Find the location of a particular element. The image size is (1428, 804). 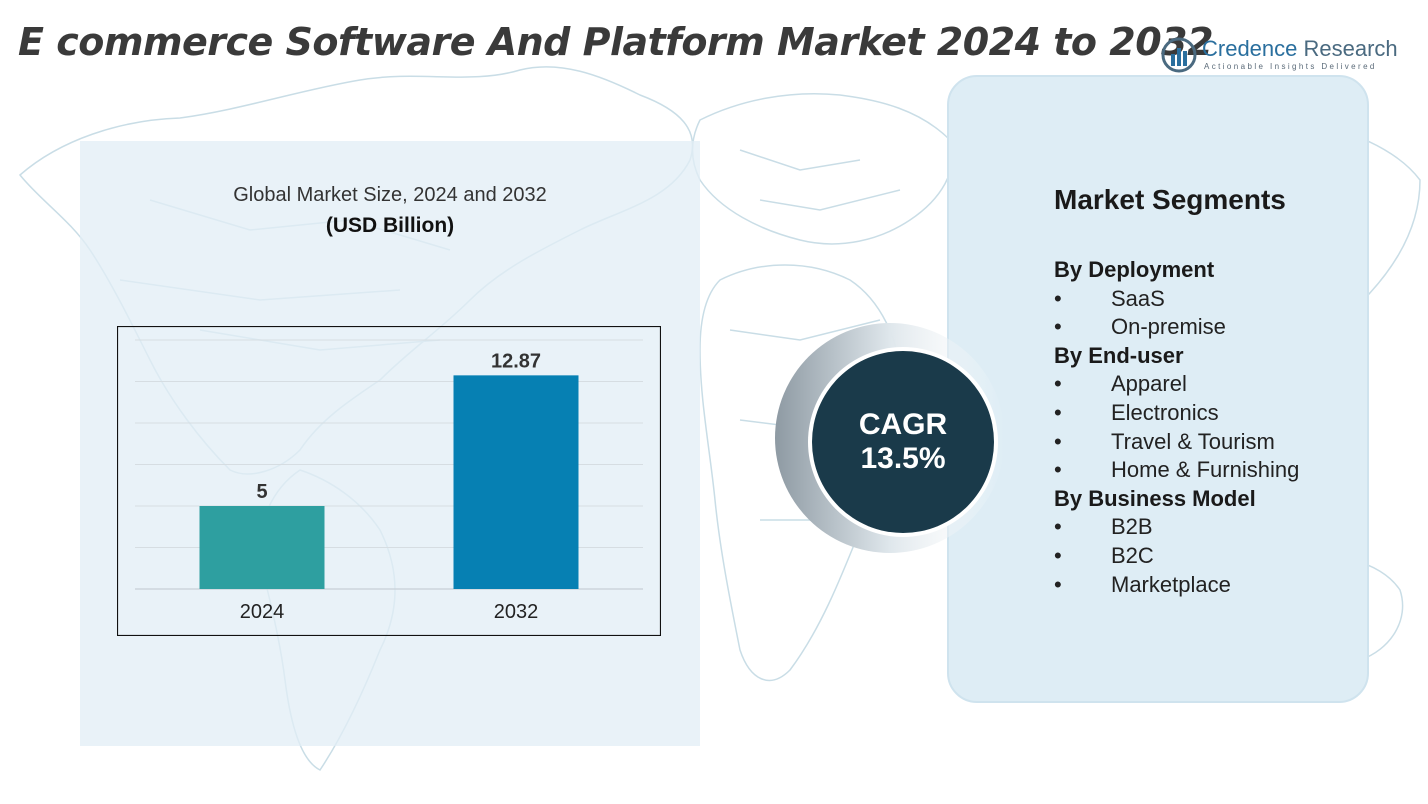

segment-item: • Marketplace is located at coordinates (1209, 585).